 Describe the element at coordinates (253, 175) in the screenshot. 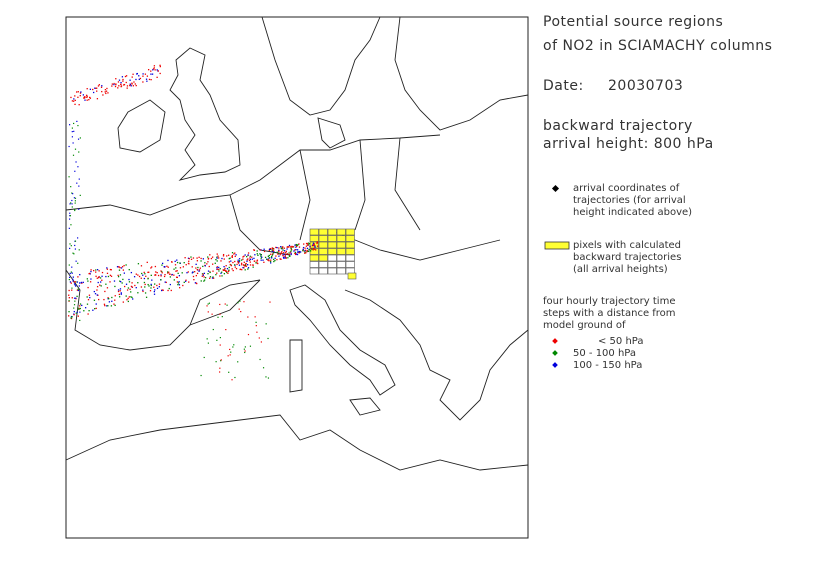

I see `coastline-continent` at that location.